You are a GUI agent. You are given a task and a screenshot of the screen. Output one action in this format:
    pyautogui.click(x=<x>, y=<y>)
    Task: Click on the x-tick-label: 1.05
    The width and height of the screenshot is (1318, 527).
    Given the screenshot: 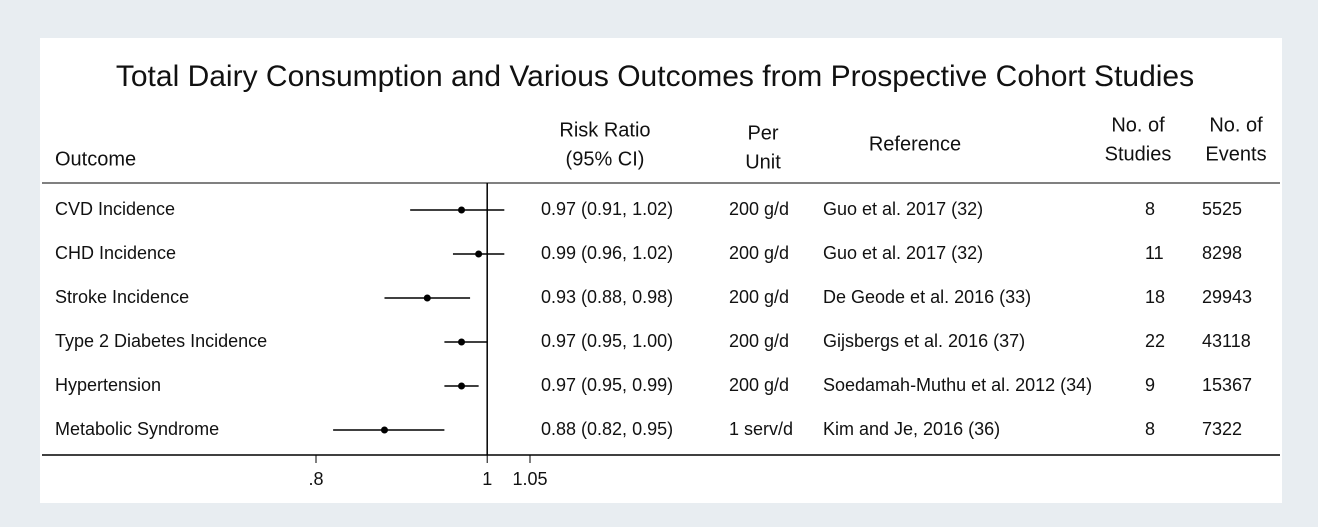 What is the action you would take?
    pyautogui.click(x=529, y=479)
    